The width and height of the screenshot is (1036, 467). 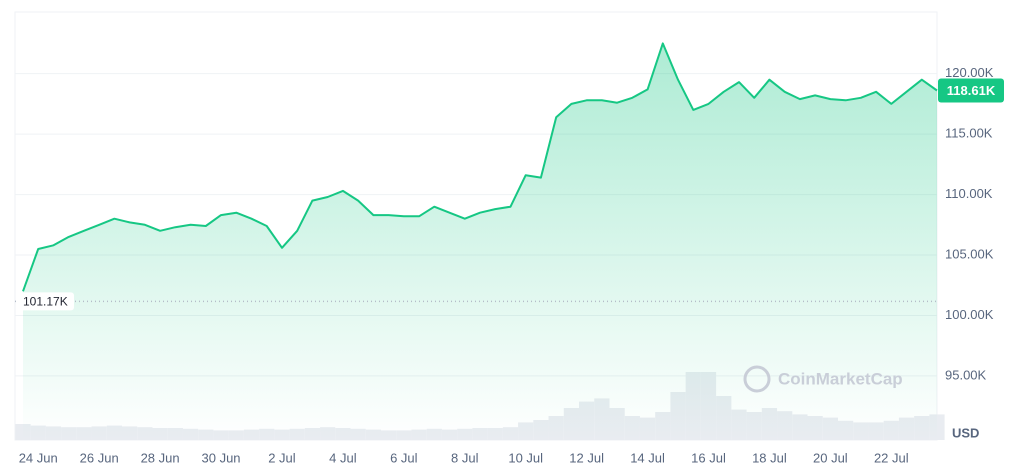 I want to click on x-tick-label: 20 Jul, so click(x=830, y=457).